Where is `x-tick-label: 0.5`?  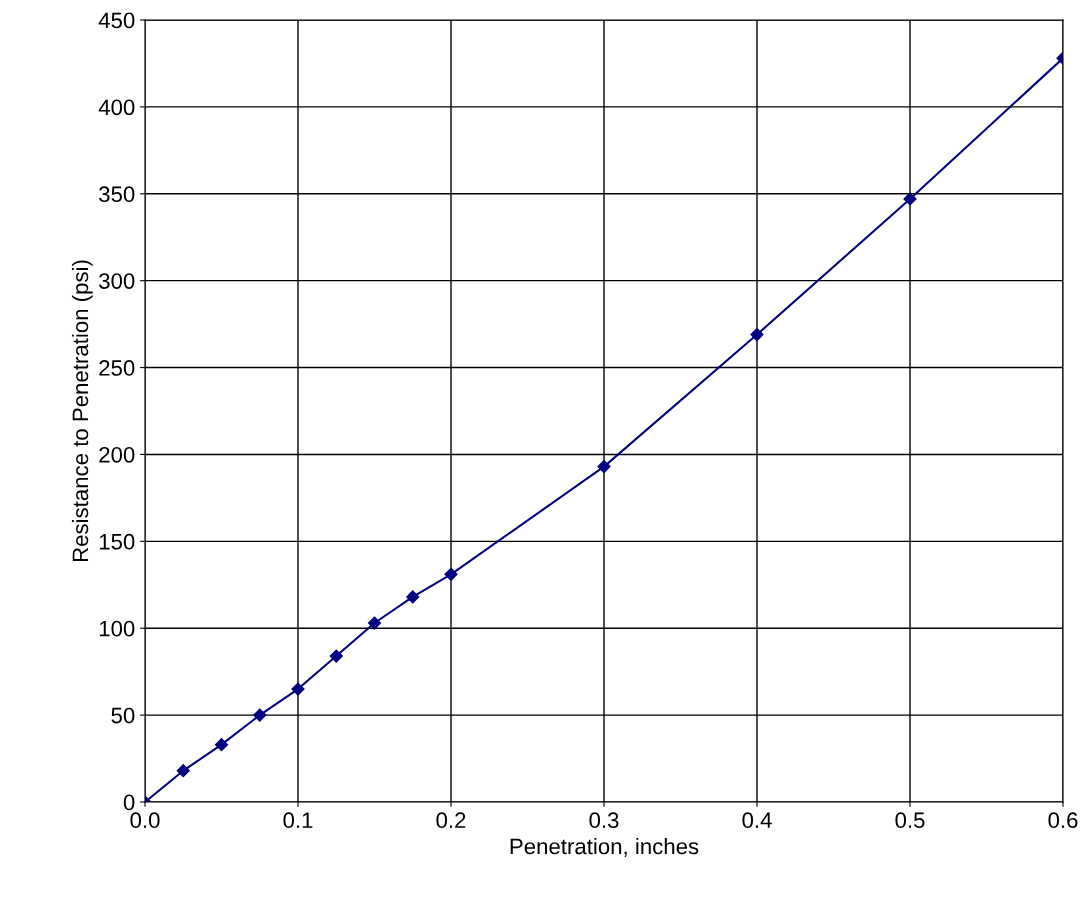 x-tick-label: 0.5 is located at coordinates (910, 820).